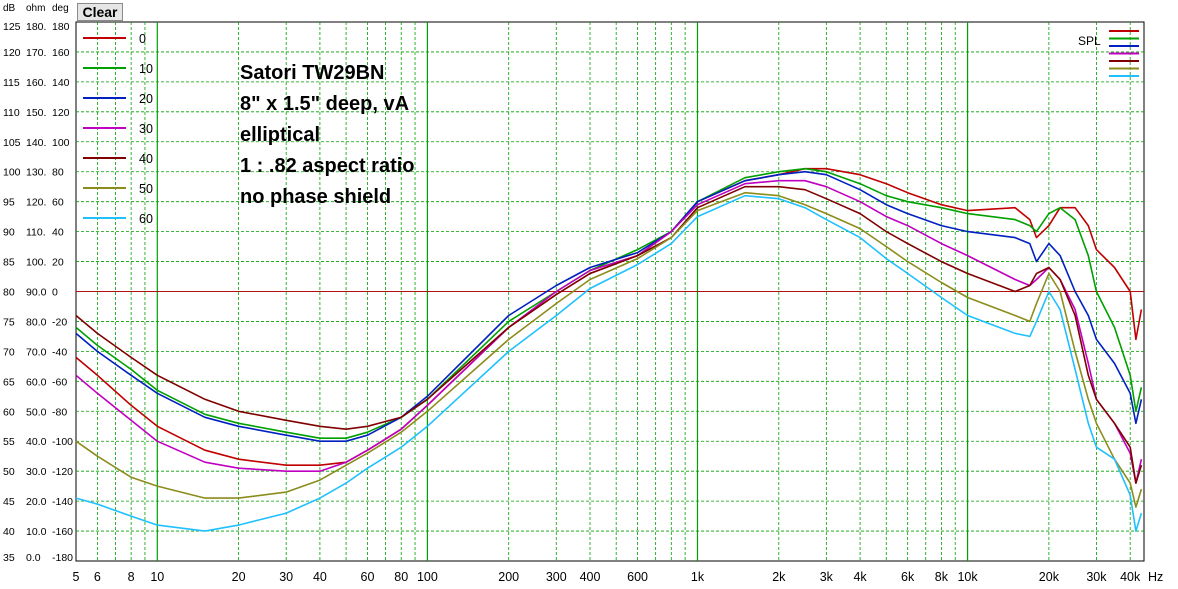  Describe the element at coordinates (312, 73) in the screenshot. I see `annotation-line: Satori TW29BN` at that location.